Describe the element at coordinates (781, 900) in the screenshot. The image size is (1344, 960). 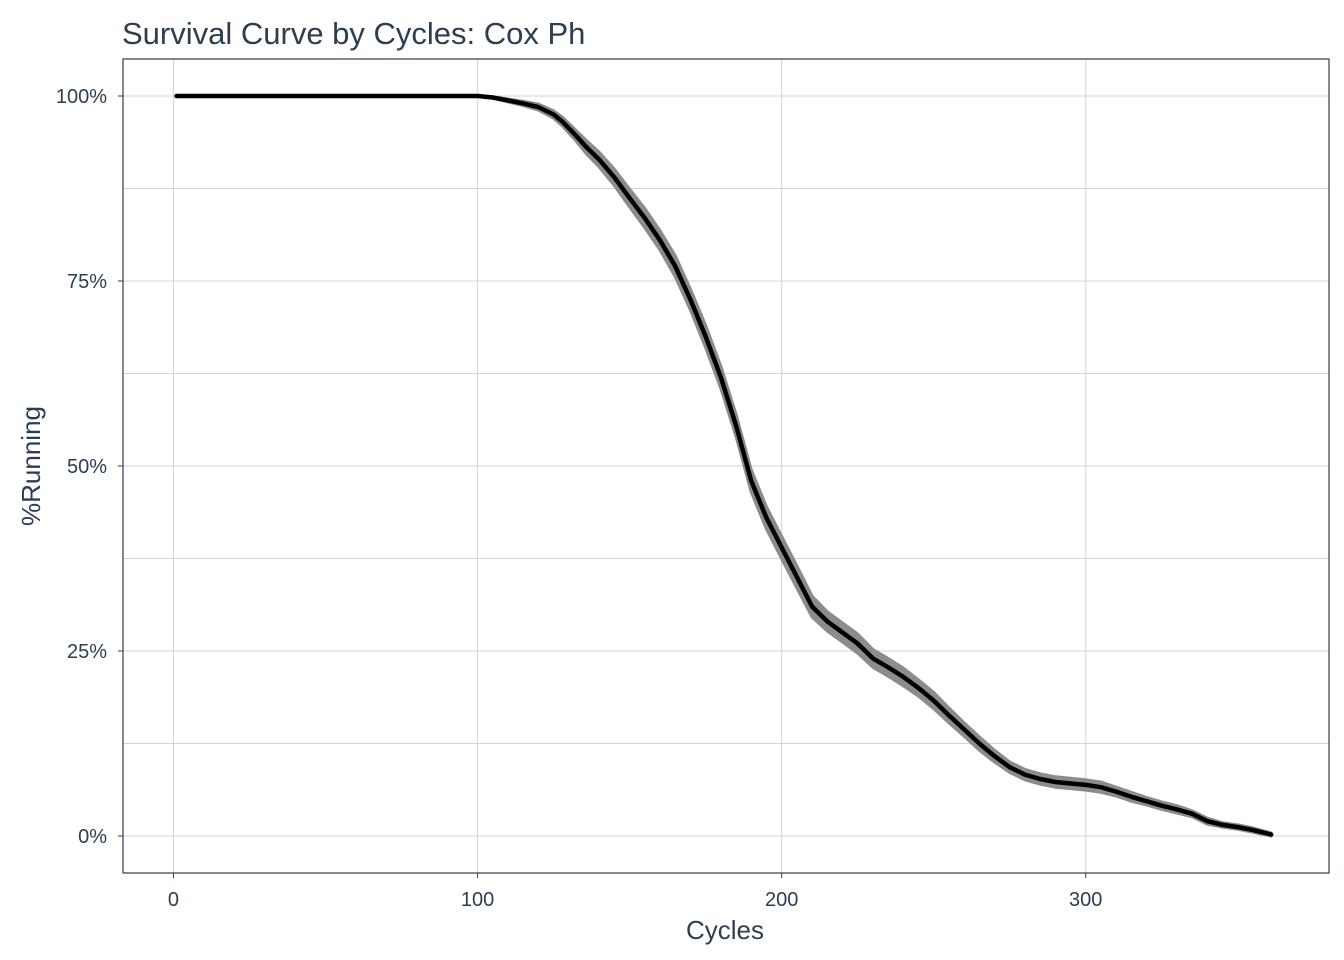
I see `x-tick-label: 200` at that location.